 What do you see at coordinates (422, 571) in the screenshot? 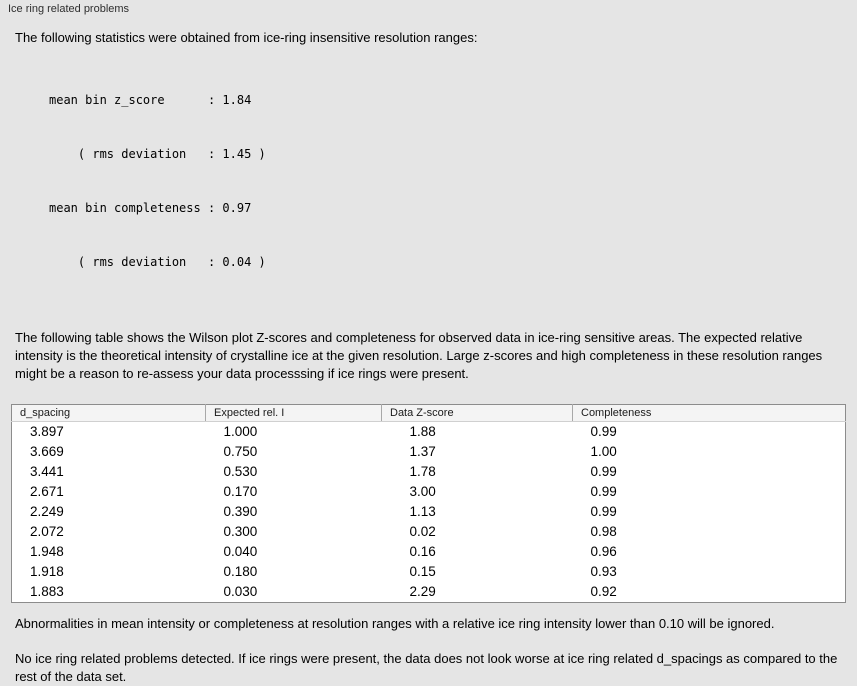
I see `table-cell: 0.15` at bounding box center [422, 571].